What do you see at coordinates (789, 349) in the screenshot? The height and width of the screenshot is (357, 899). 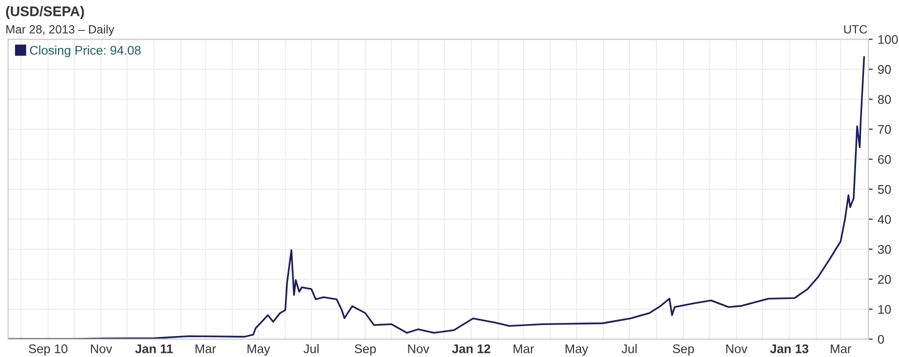 I see `x-tick-label: Jan 13` at bounding box center [789, 349].